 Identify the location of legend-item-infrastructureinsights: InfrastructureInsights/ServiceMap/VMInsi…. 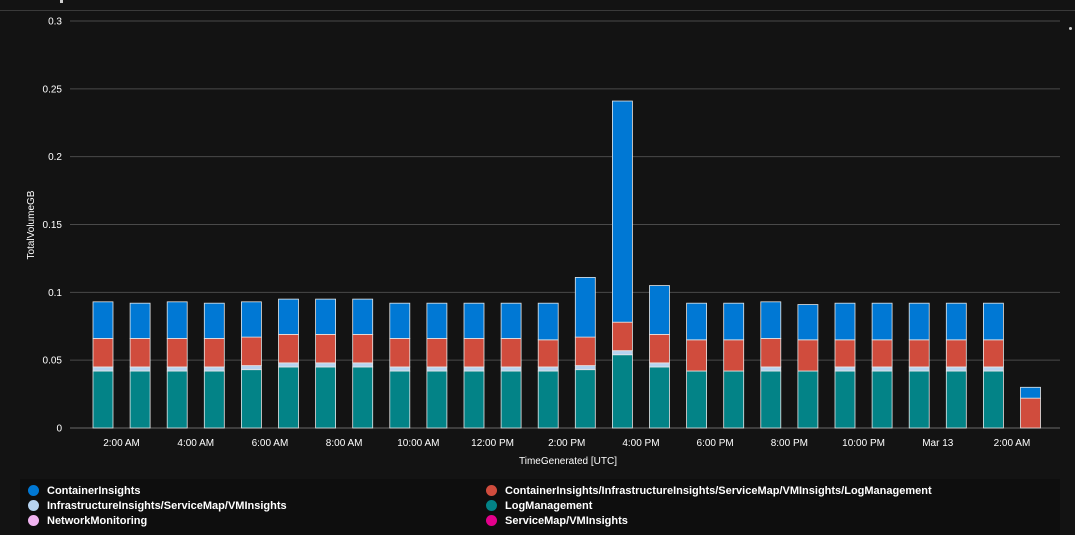
(157, 505).